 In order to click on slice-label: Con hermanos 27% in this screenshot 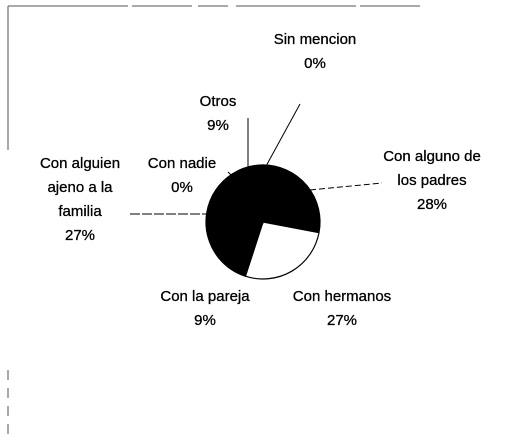, I will do `click(342, 309)`.